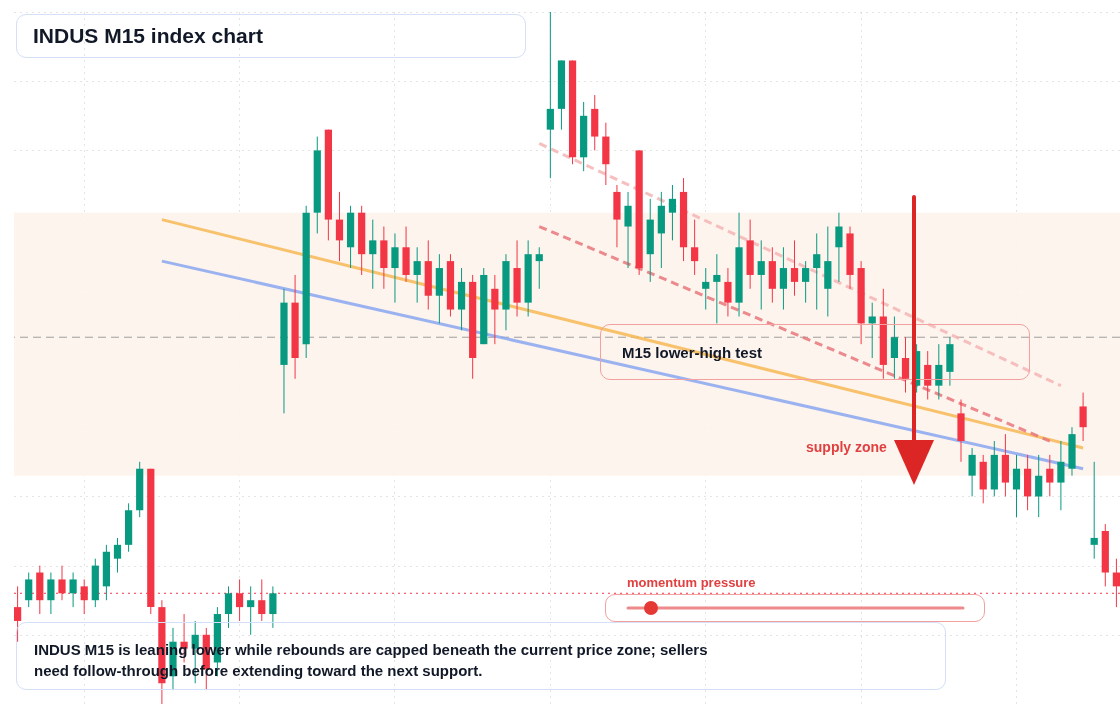  Describe the element at coordinates (271, 36) in the screenshot. I see `text: INDUS M15 index chart` at that location.